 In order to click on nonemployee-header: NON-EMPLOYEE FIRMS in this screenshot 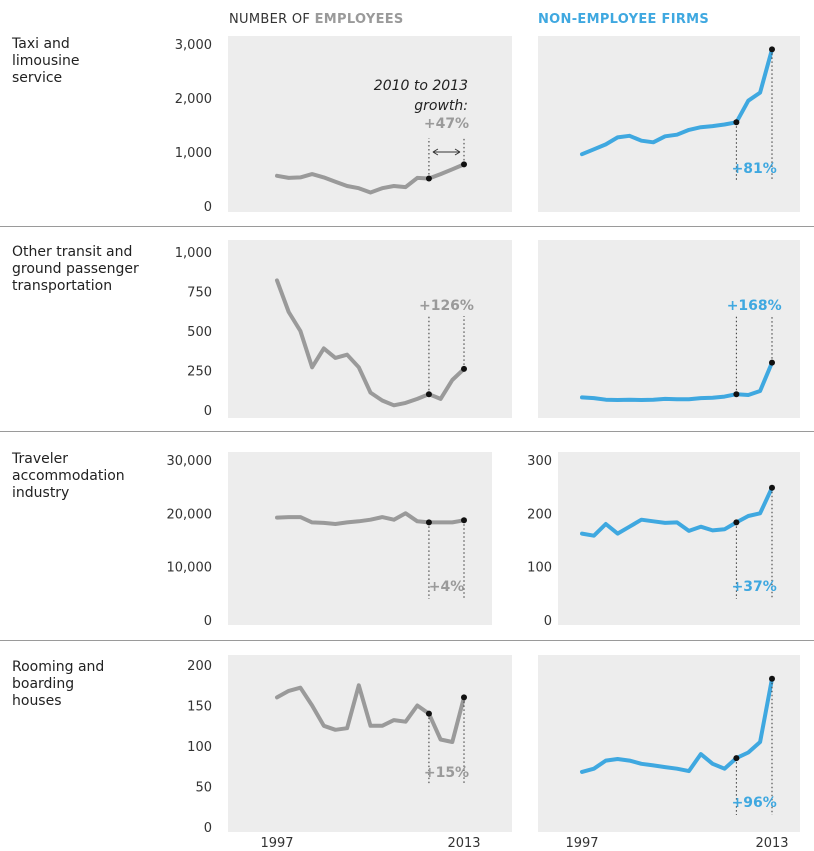, I will do `click(624, 19)`.